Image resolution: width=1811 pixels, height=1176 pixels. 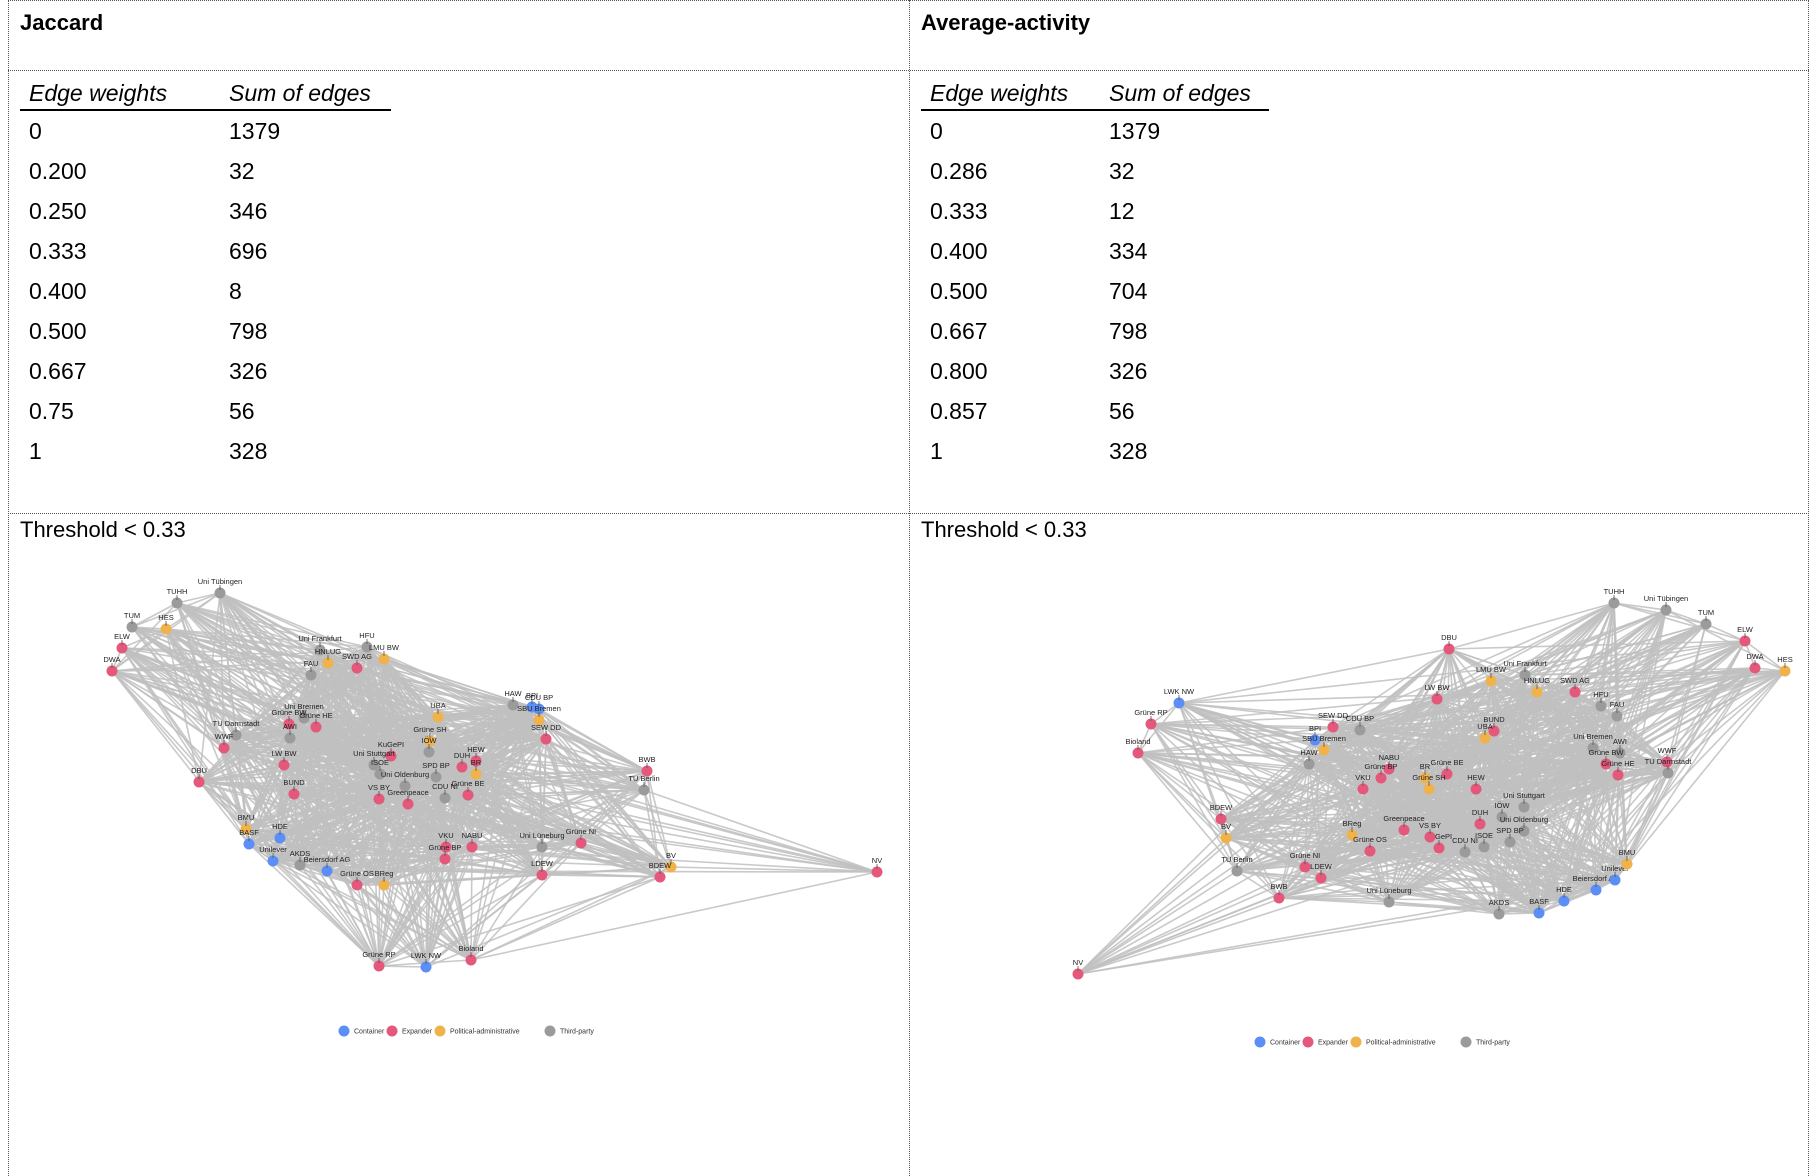 I want to click on edge-weight-cell: 0.400, so click(x=959, y=250).